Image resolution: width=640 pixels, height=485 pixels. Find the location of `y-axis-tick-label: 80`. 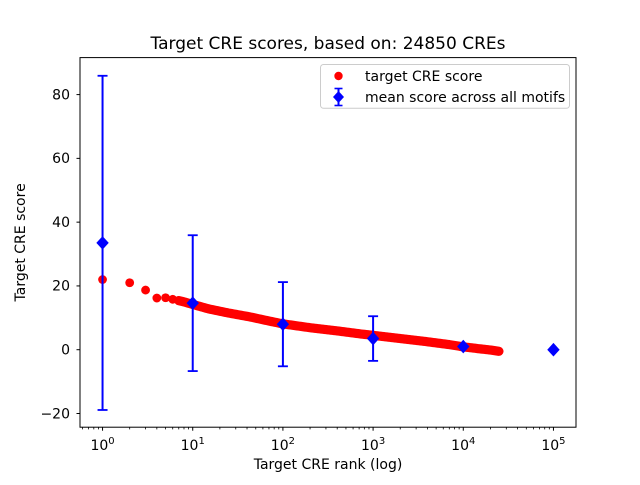

y-axis-tick-label: 80 is located at coordinates (61, 95).